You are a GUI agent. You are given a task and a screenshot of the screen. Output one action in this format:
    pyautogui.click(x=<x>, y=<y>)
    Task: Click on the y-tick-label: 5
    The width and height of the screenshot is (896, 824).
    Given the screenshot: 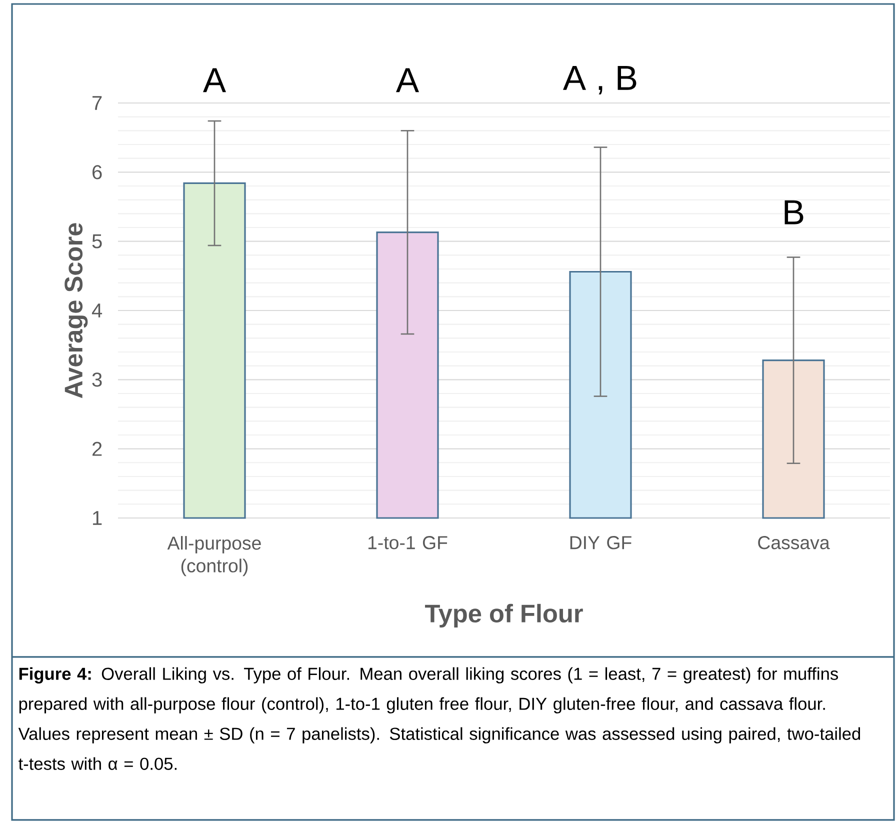 What is the action you would take?
    pyautogui.click(x=97, y=241)
    